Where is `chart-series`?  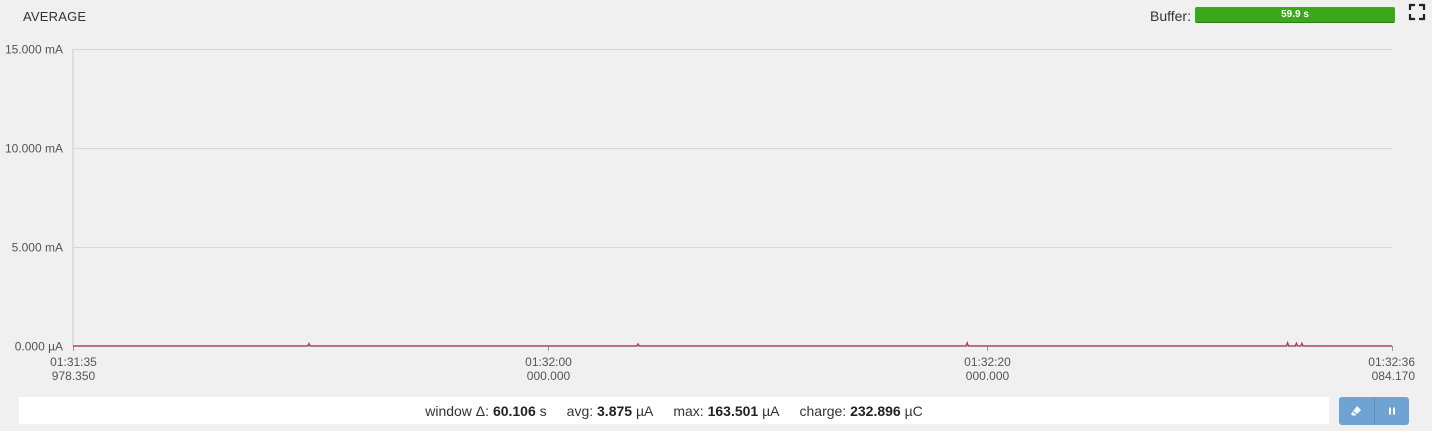 chart-series is located at coordinates (732, 343).